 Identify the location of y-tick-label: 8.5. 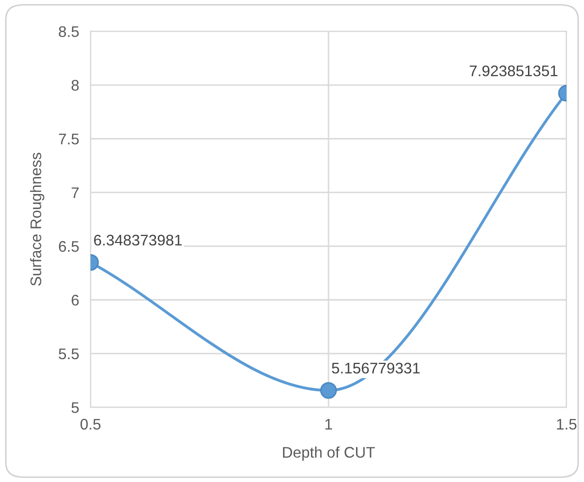
(68, 32).